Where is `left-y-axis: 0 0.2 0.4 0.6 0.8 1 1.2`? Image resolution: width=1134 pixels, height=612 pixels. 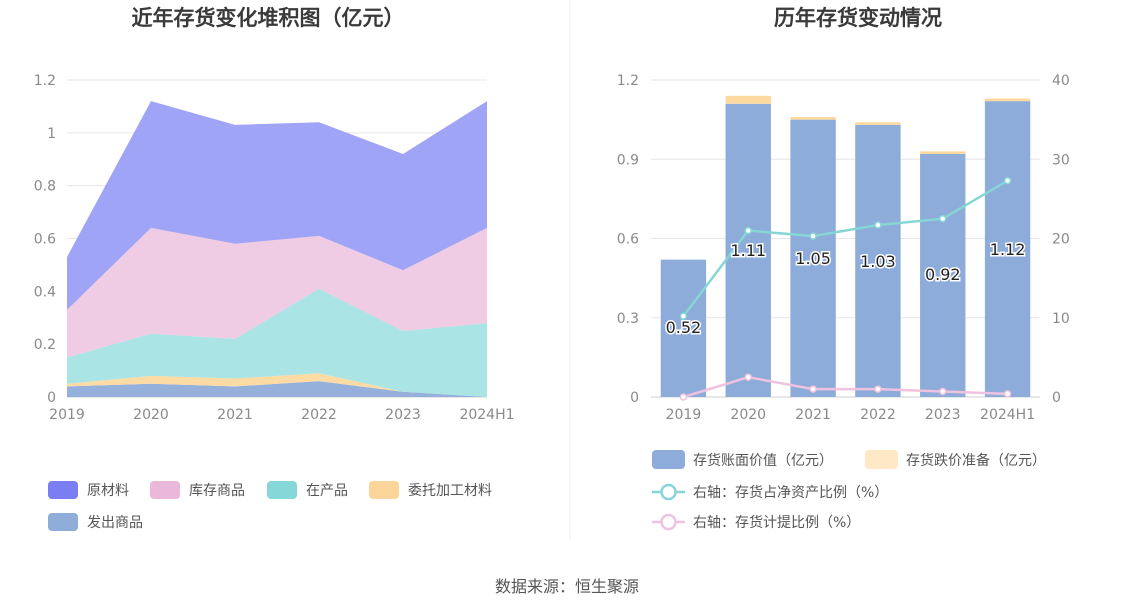 left-y-axis: 0 0.2 0.4 0.6 0.8 1 1.2 is located at coordinates (45, 239).